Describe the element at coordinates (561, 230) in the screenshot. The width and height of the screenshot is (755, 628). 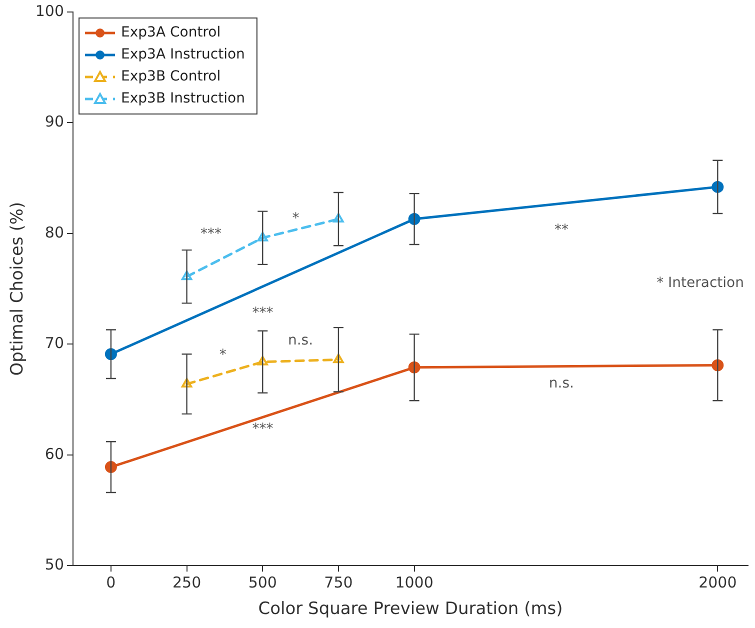
I see `annotation: **` at that location.